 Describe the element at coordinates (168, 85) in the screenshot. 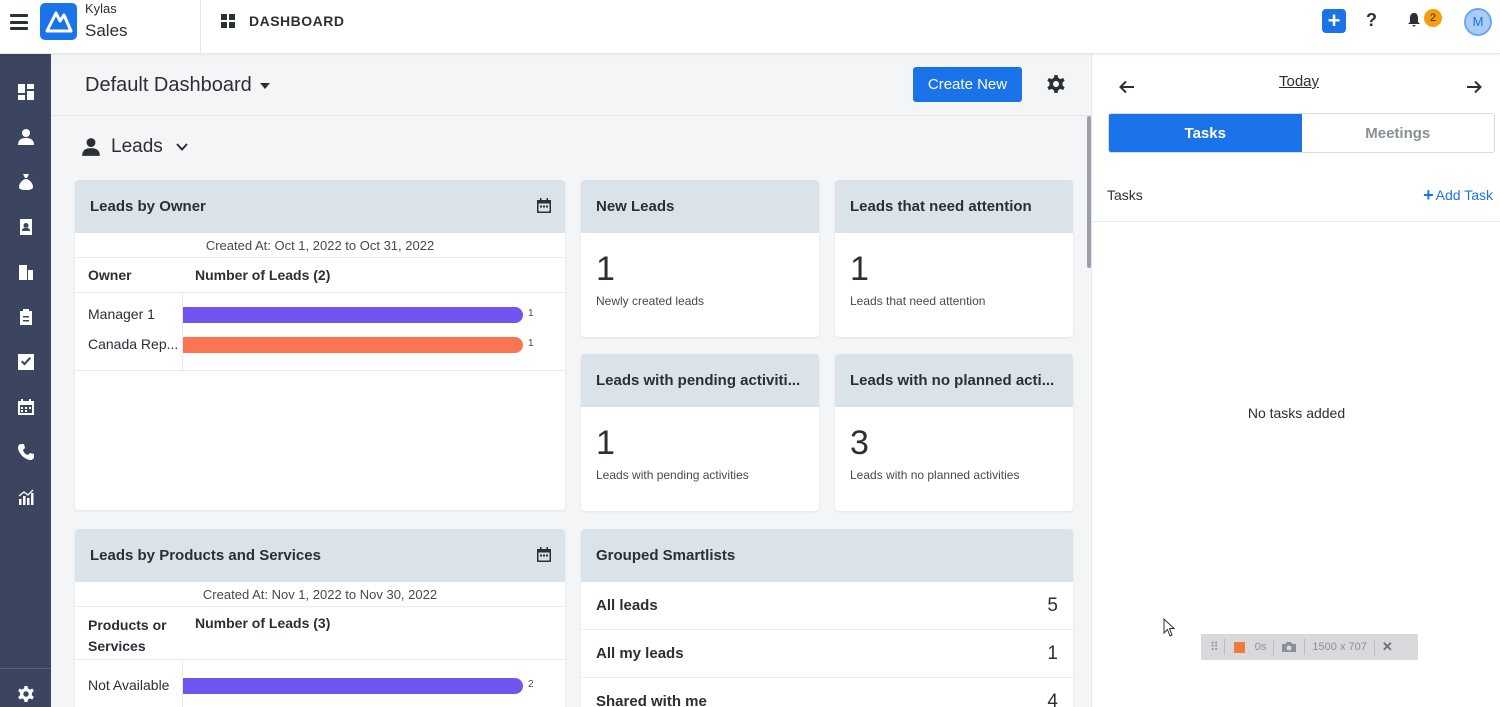

I see `dashboard-name: Default Dashboard` at that location.